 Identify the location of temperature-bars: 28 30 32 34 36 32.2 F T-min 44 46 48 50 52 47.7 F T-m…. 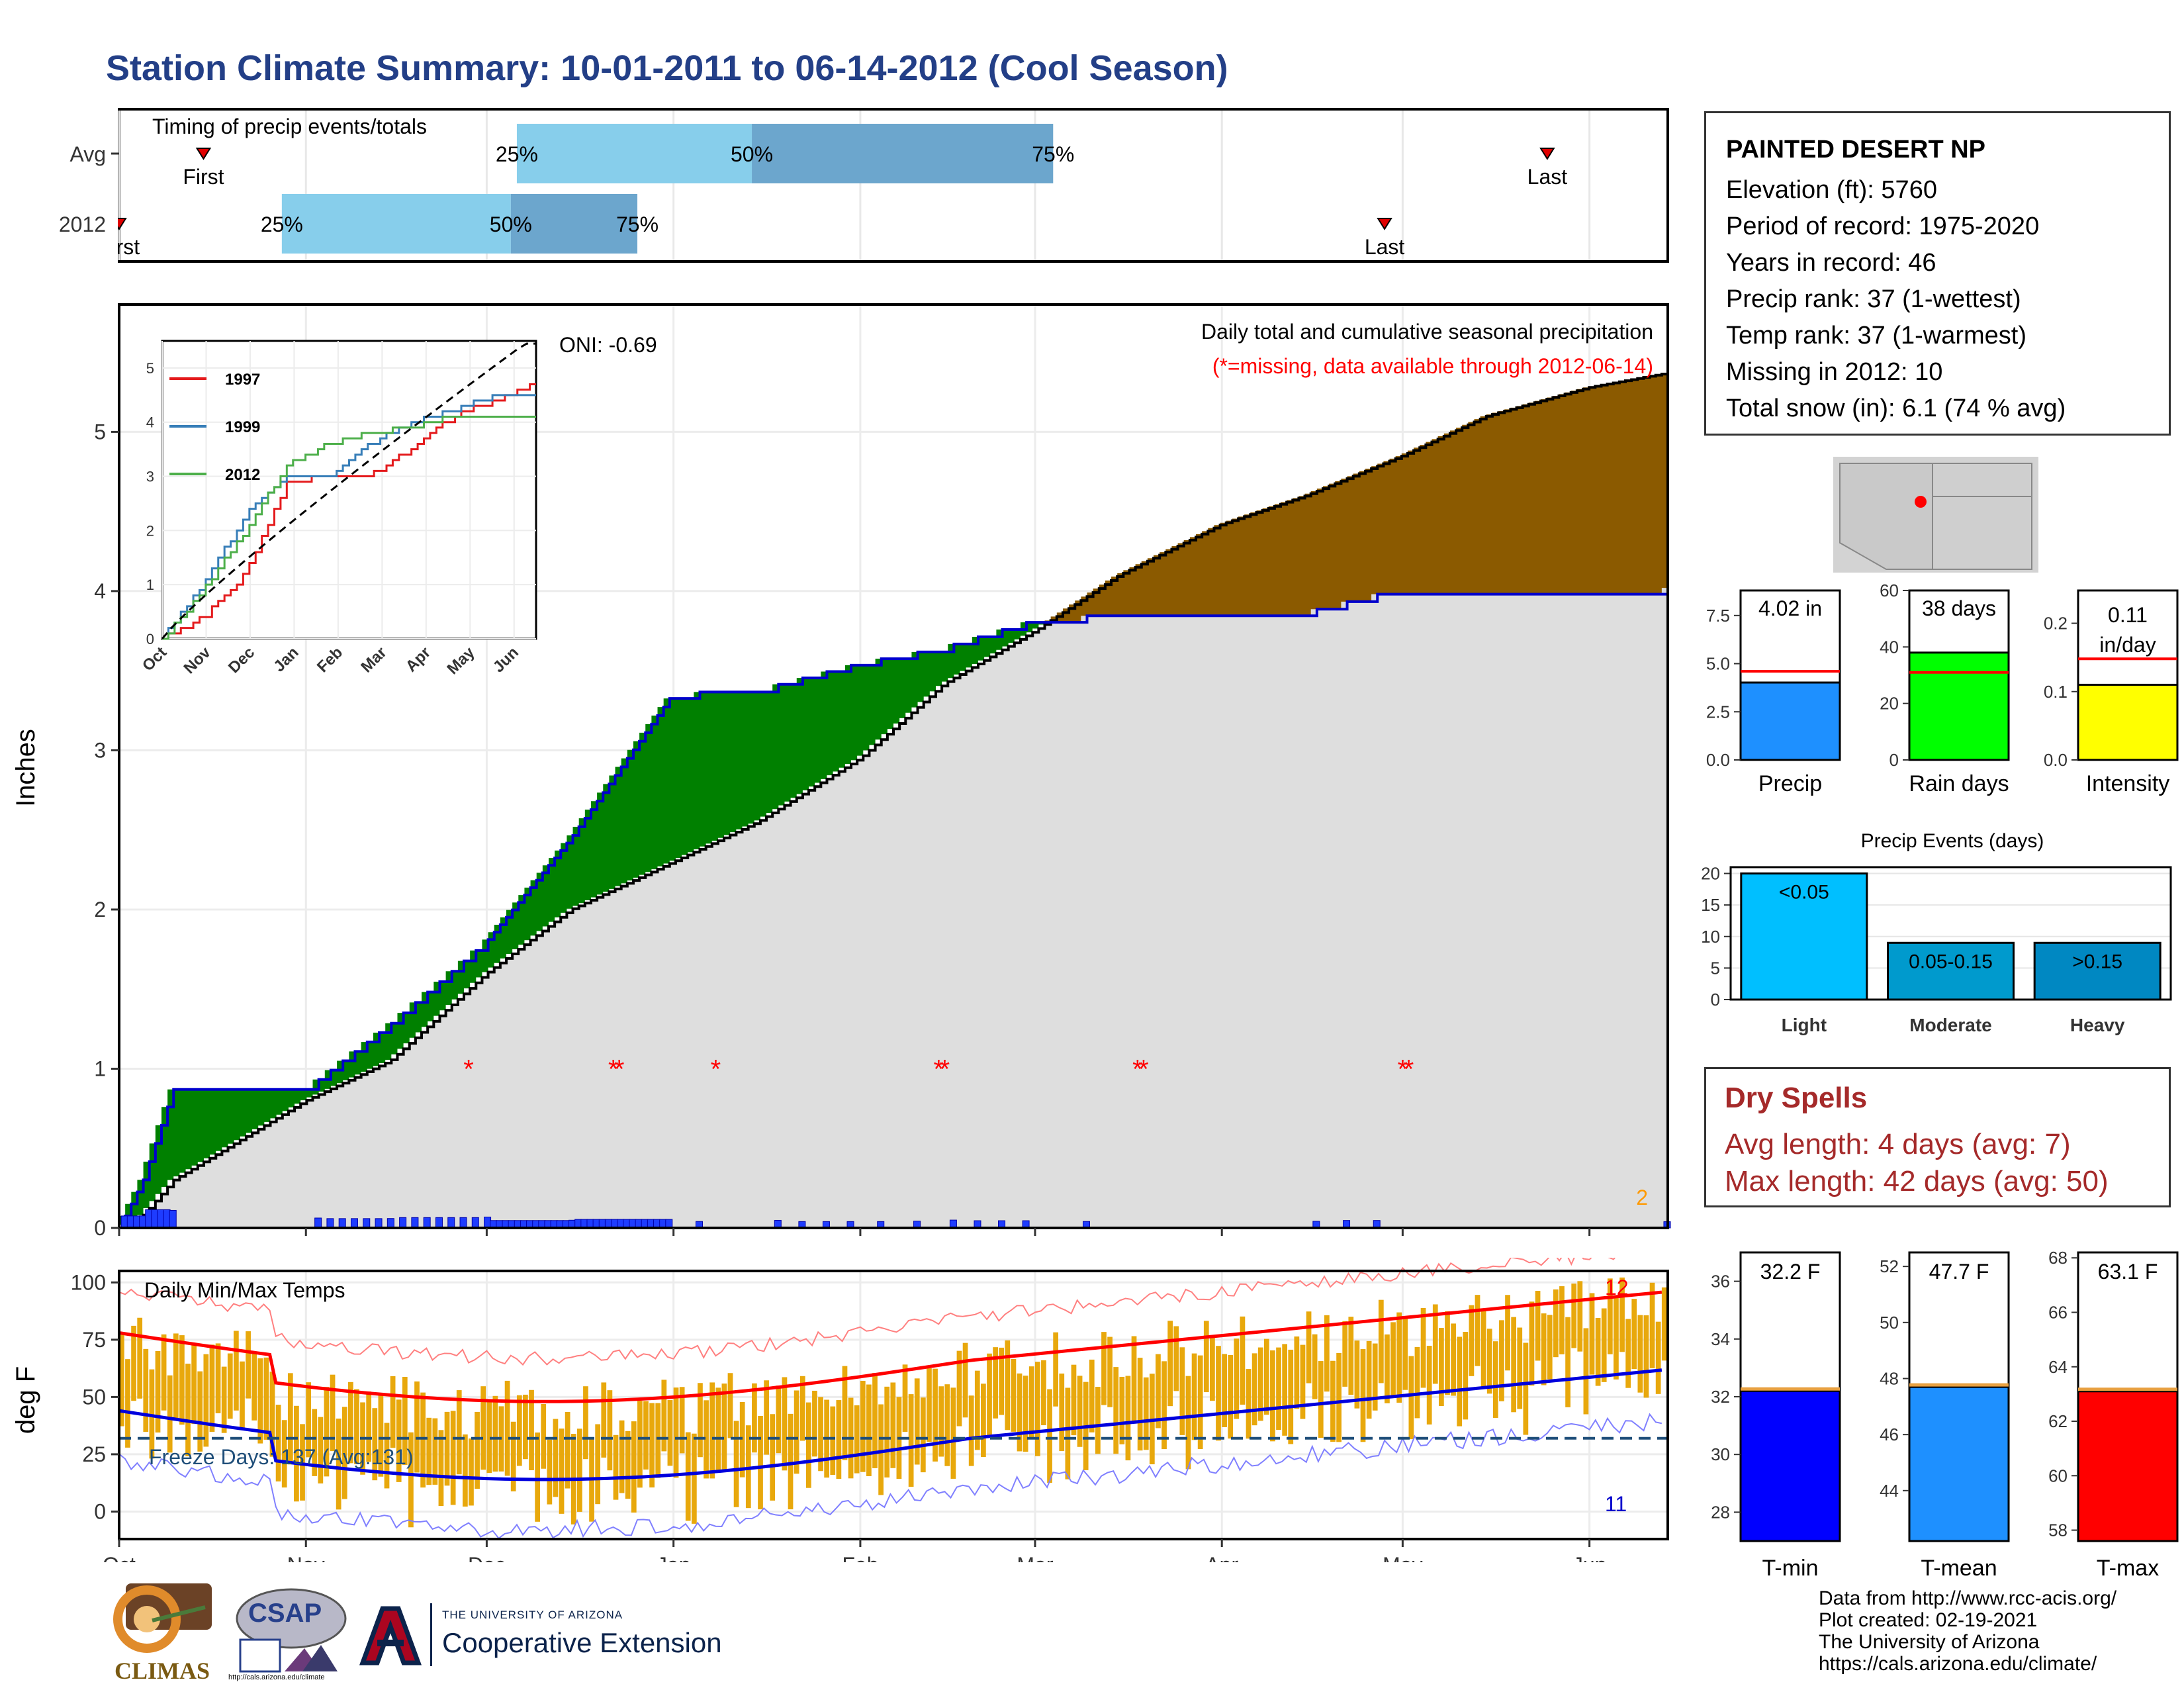
(1945, 1414).